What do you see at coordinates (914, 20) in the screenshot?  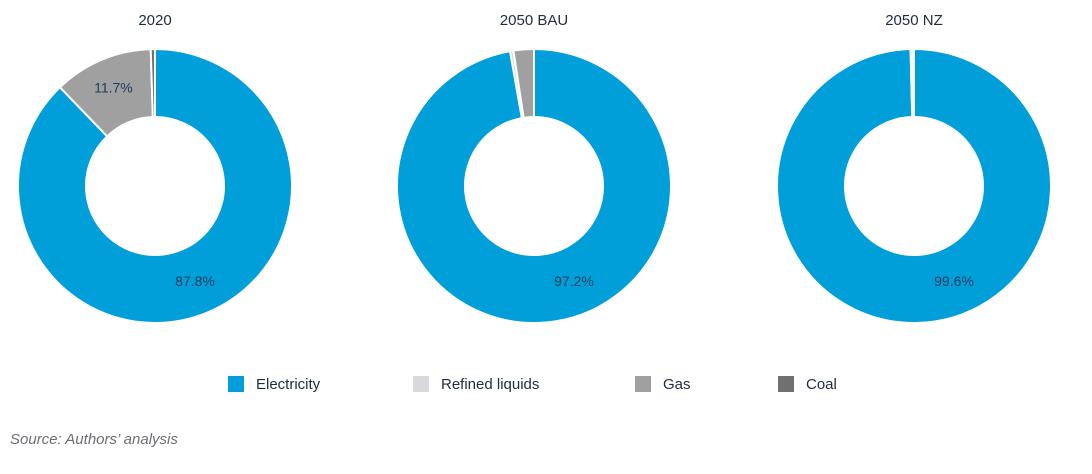 I see `chart-title: 2050 NZ` at bounding box center [914, 20].